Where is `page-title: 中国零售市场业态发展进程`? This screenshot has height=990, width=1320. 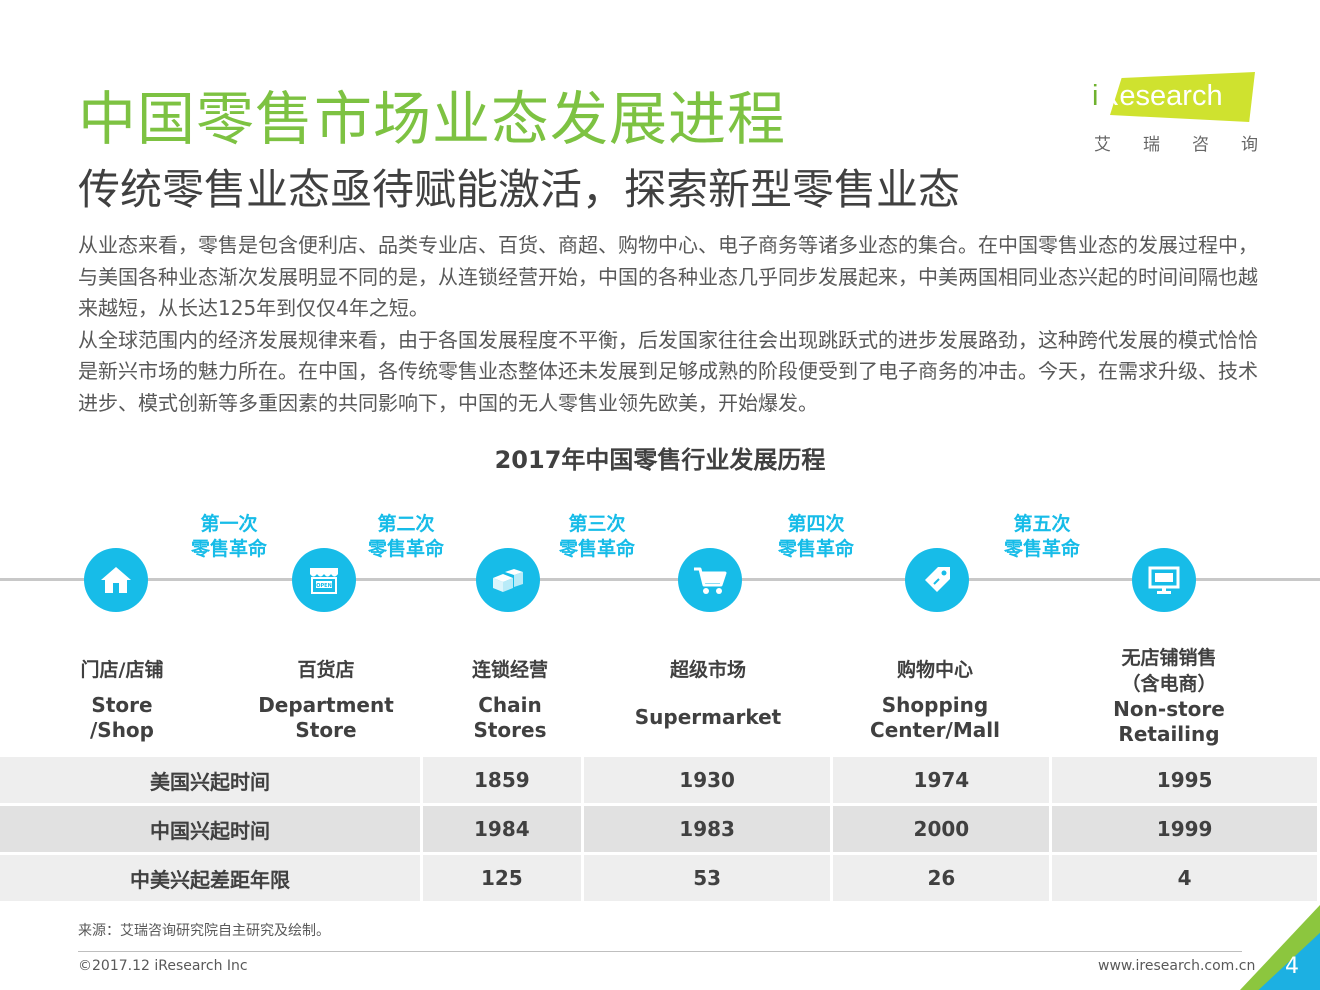
page-title: 中国零售市场业态发展进程 is located at coordinates (432, 119).